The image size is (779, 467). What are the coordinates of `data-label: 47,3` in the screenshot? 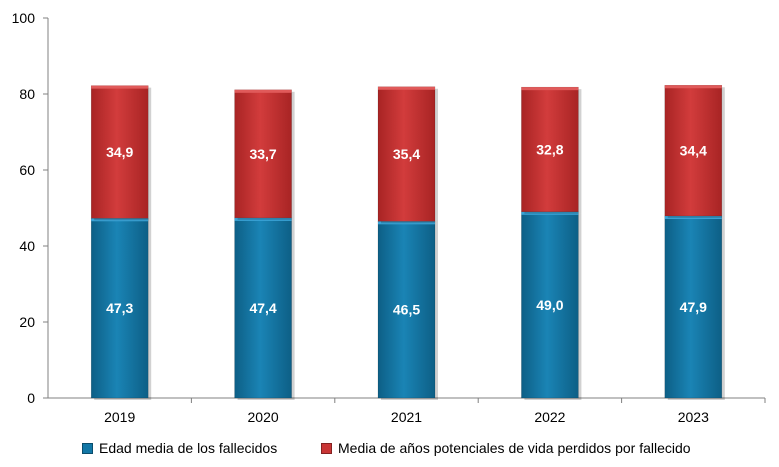 It's located at (119, 308).